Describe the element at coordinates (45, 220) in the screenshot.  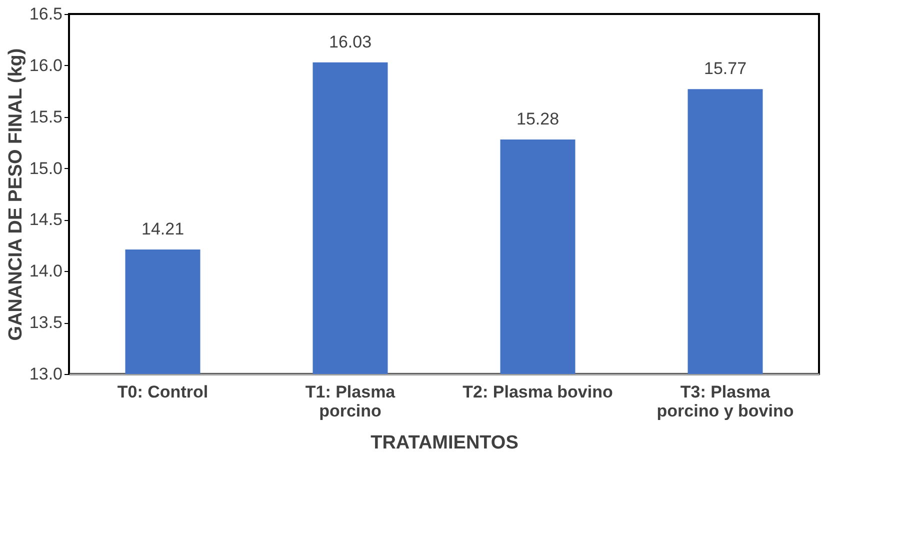
I see `y-tick-label: 14.5` at that location.